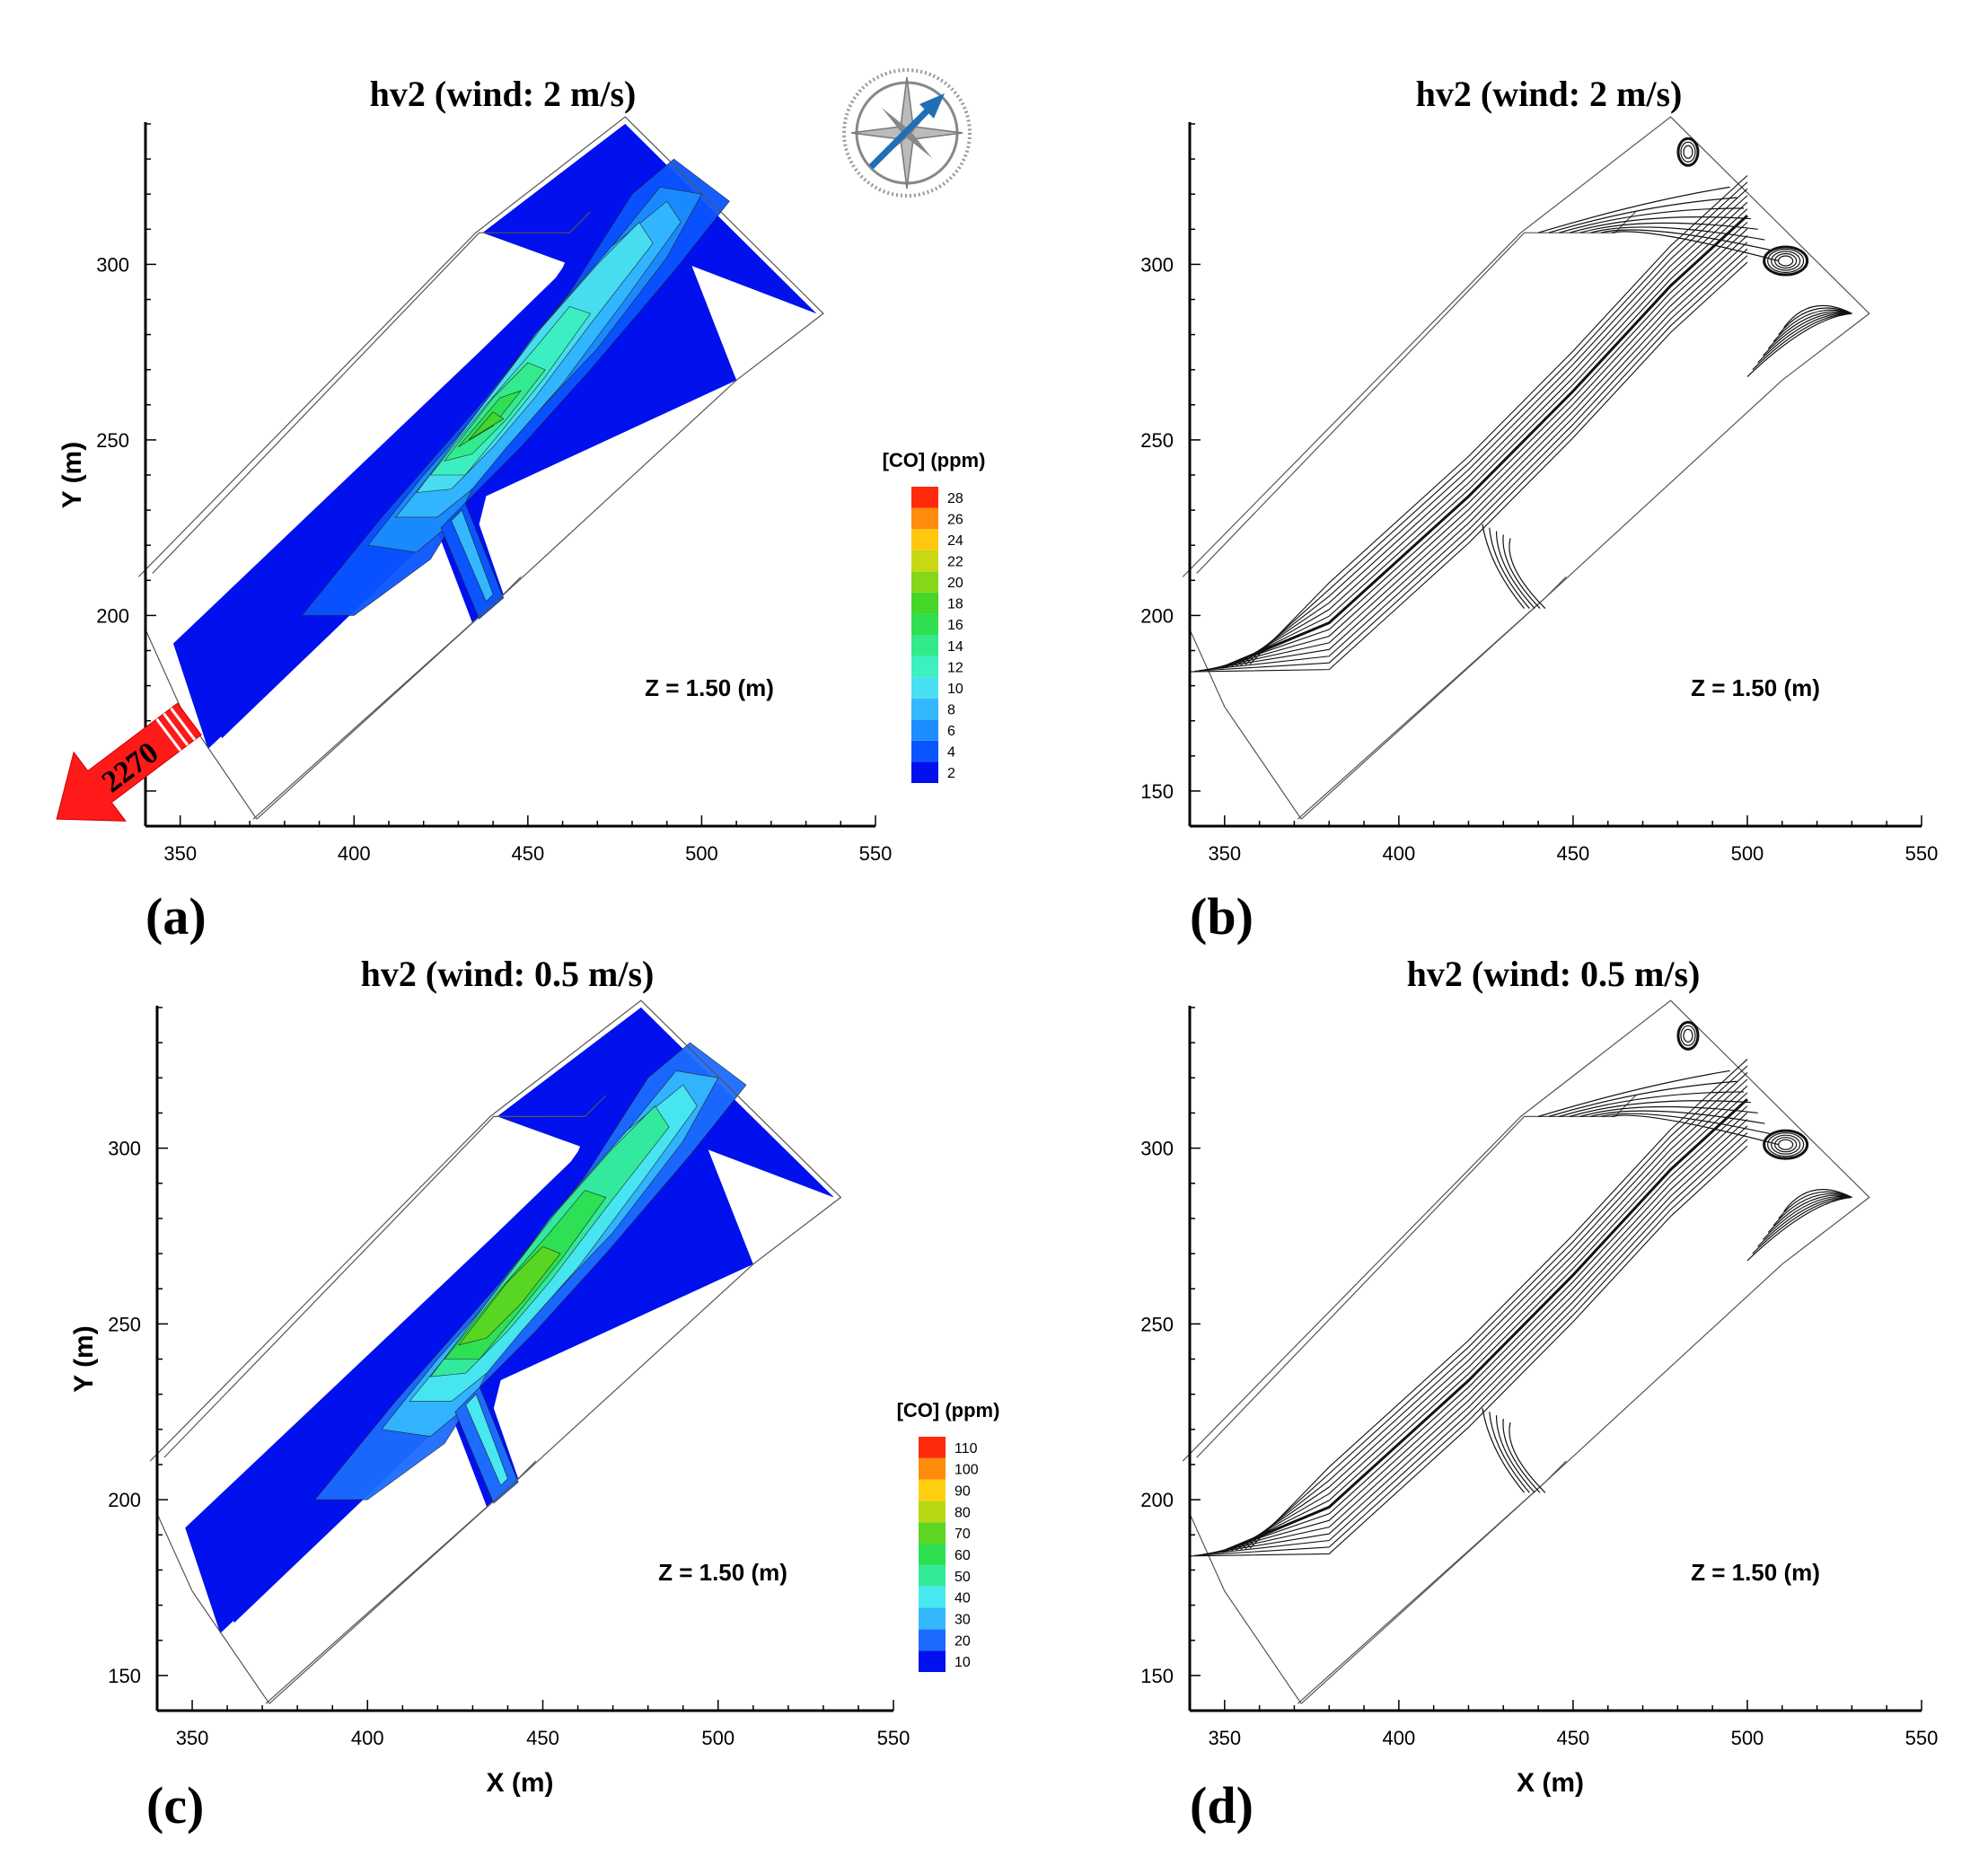 The width and height of the screenshot is (1988, 1857). Describe the element at coordinates (932, 106) in the screenshot. I see `wind-direction-arrowhead` at that location.